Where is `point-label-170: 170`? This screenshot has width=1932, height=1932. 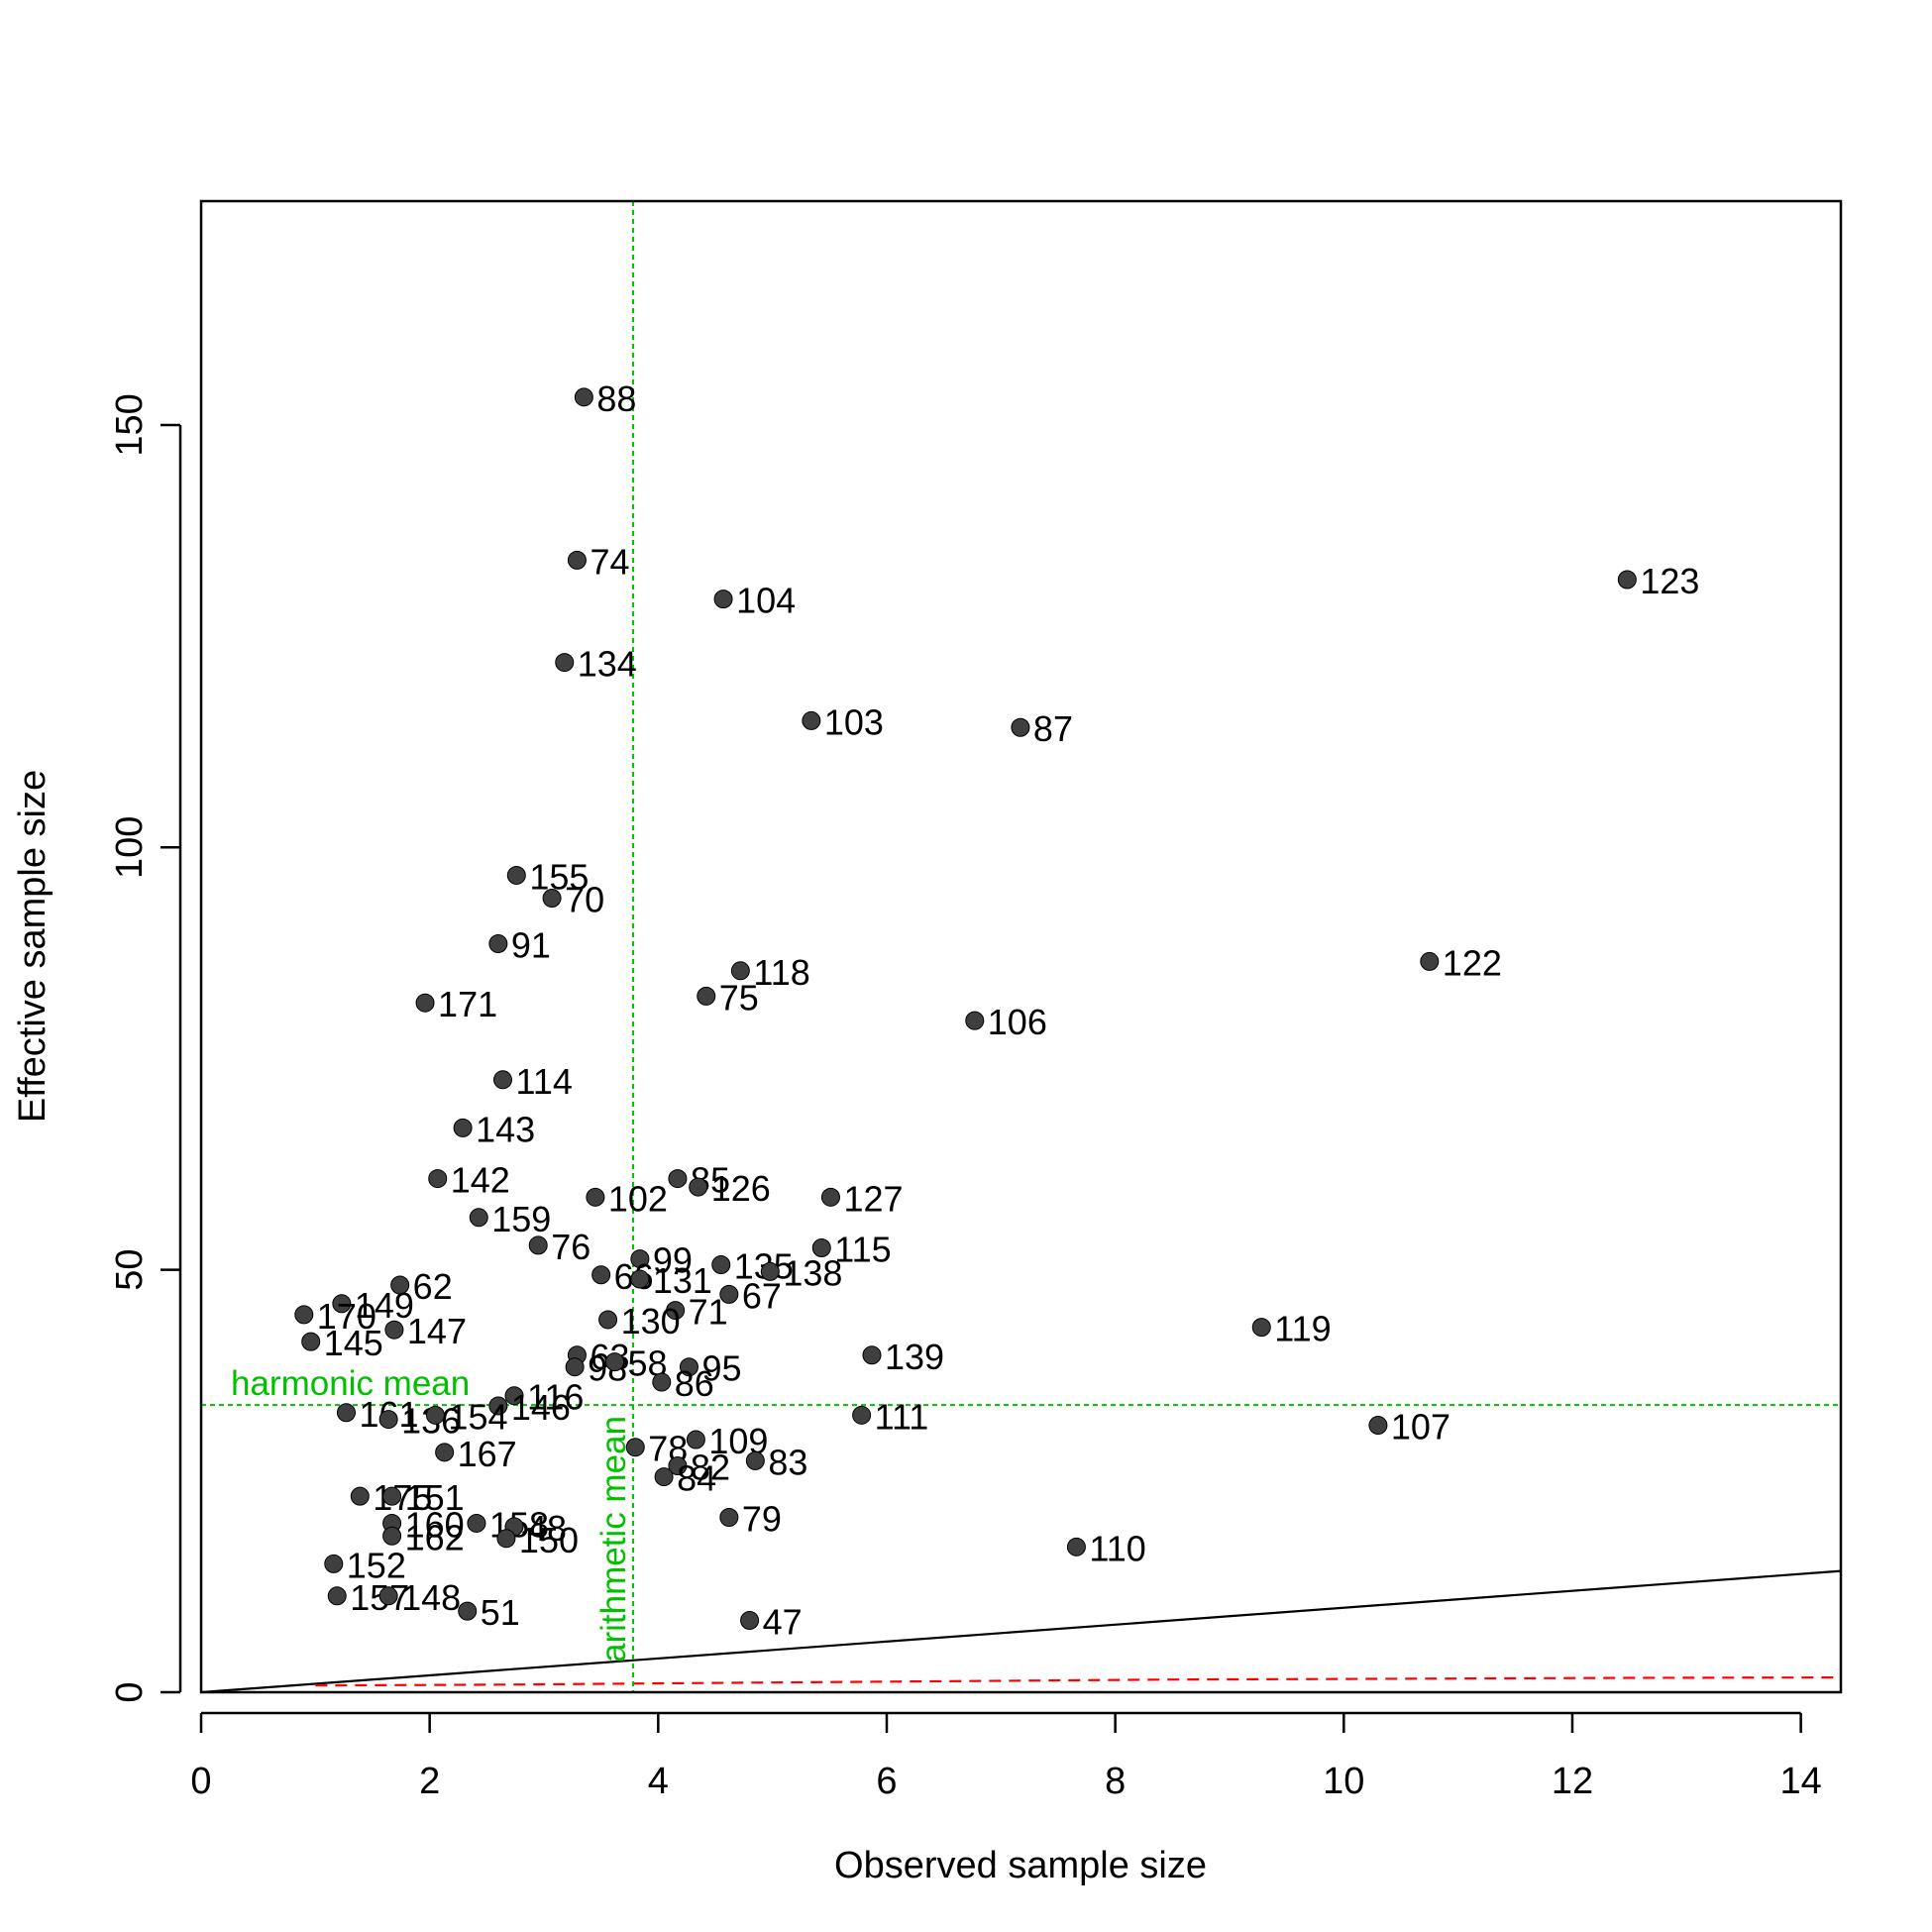 point-label-170: 170 is located at coordinates (346, 1316).